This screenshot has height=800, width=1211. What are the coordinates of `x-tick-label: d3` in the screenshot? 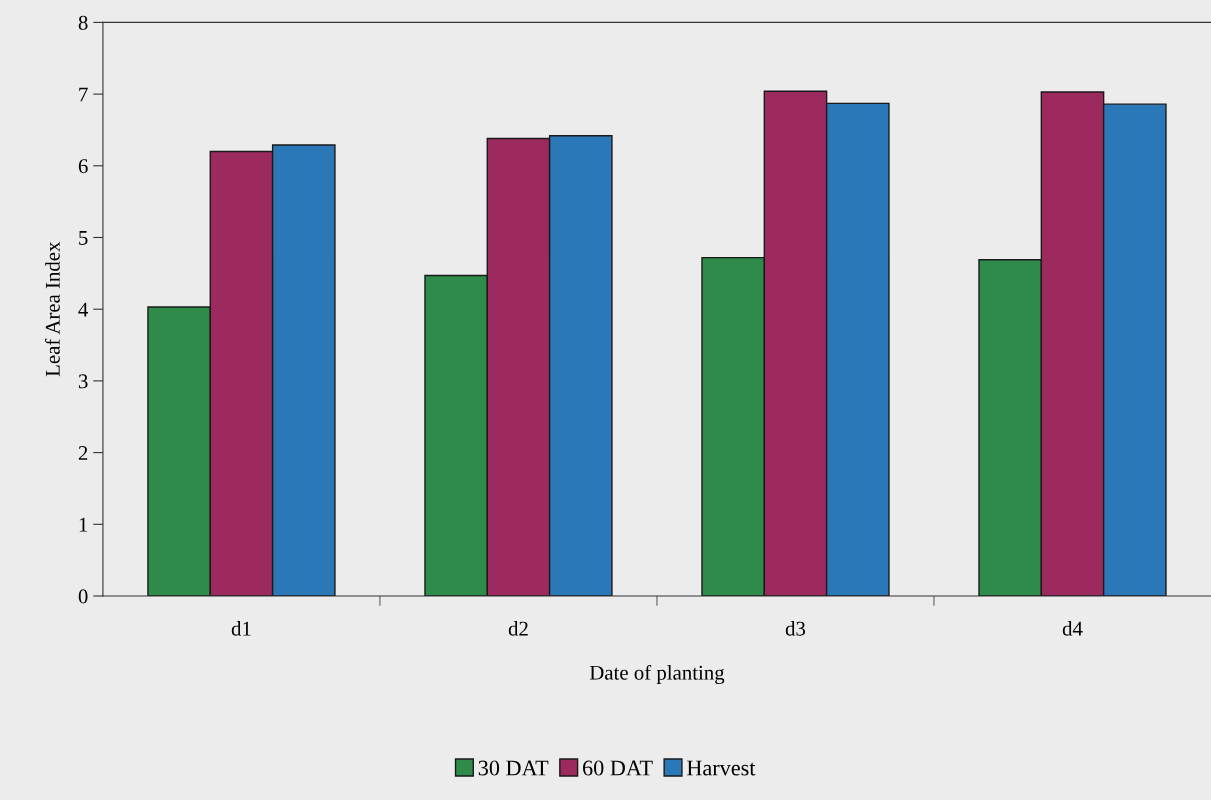 It's located at (795, 628).